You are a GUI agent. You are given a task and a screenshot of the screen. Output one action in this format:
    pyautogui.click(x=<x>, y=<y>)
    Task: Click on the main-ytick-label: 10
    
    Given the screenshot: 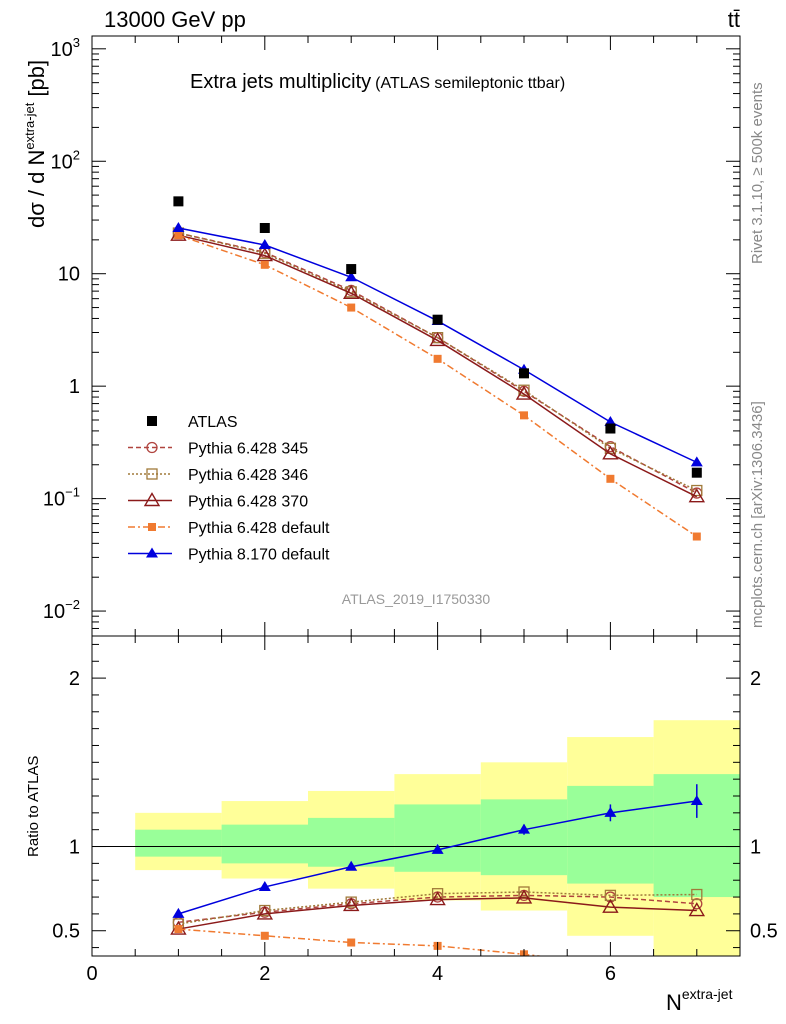 What is the action you would take?
    pyautogui.click(x=69, y=275)
    